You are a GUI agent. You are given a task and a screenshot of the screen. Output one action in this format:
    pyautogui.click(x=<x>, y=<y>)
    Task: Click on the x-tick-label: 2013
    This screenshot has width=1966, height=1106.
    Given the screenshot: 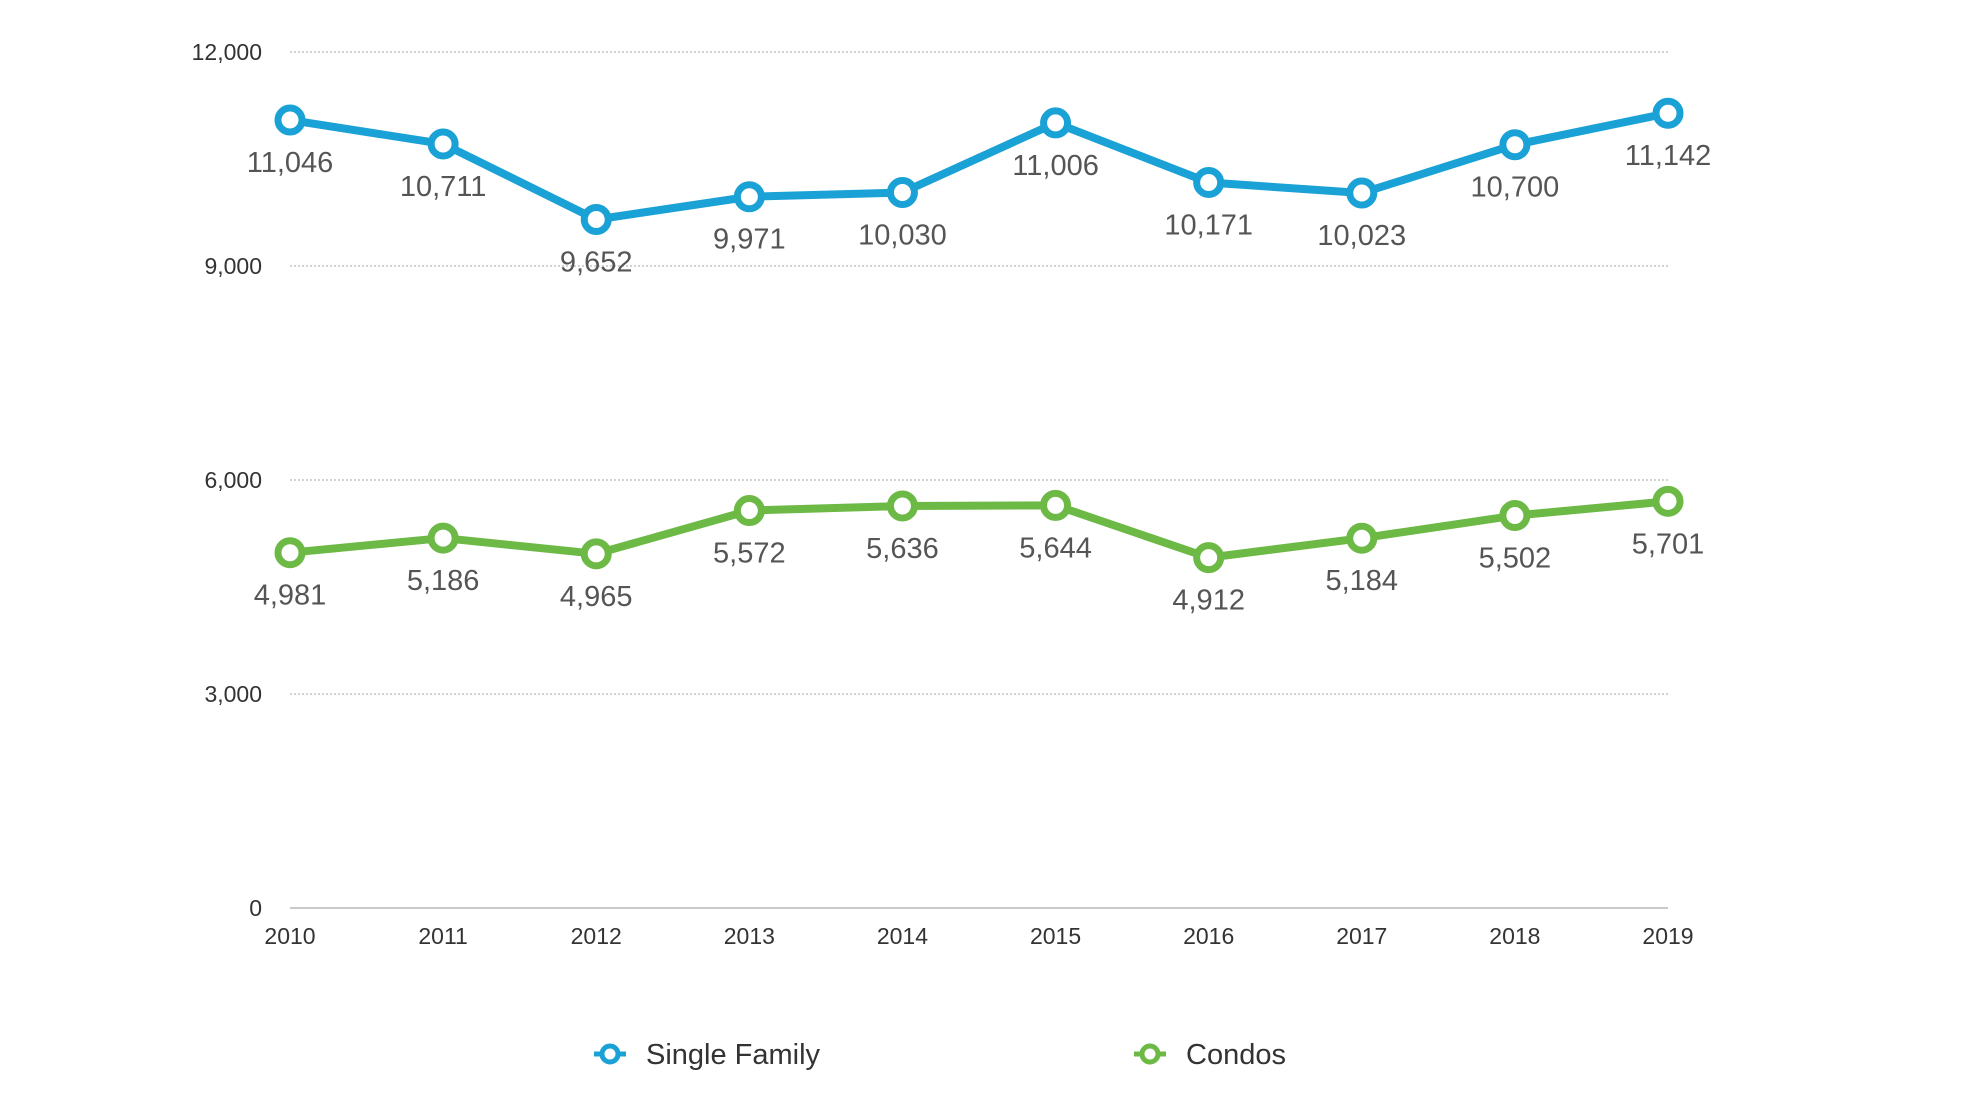 What is the action you would take?
    pyautogui.click(x=749, y=936)
    